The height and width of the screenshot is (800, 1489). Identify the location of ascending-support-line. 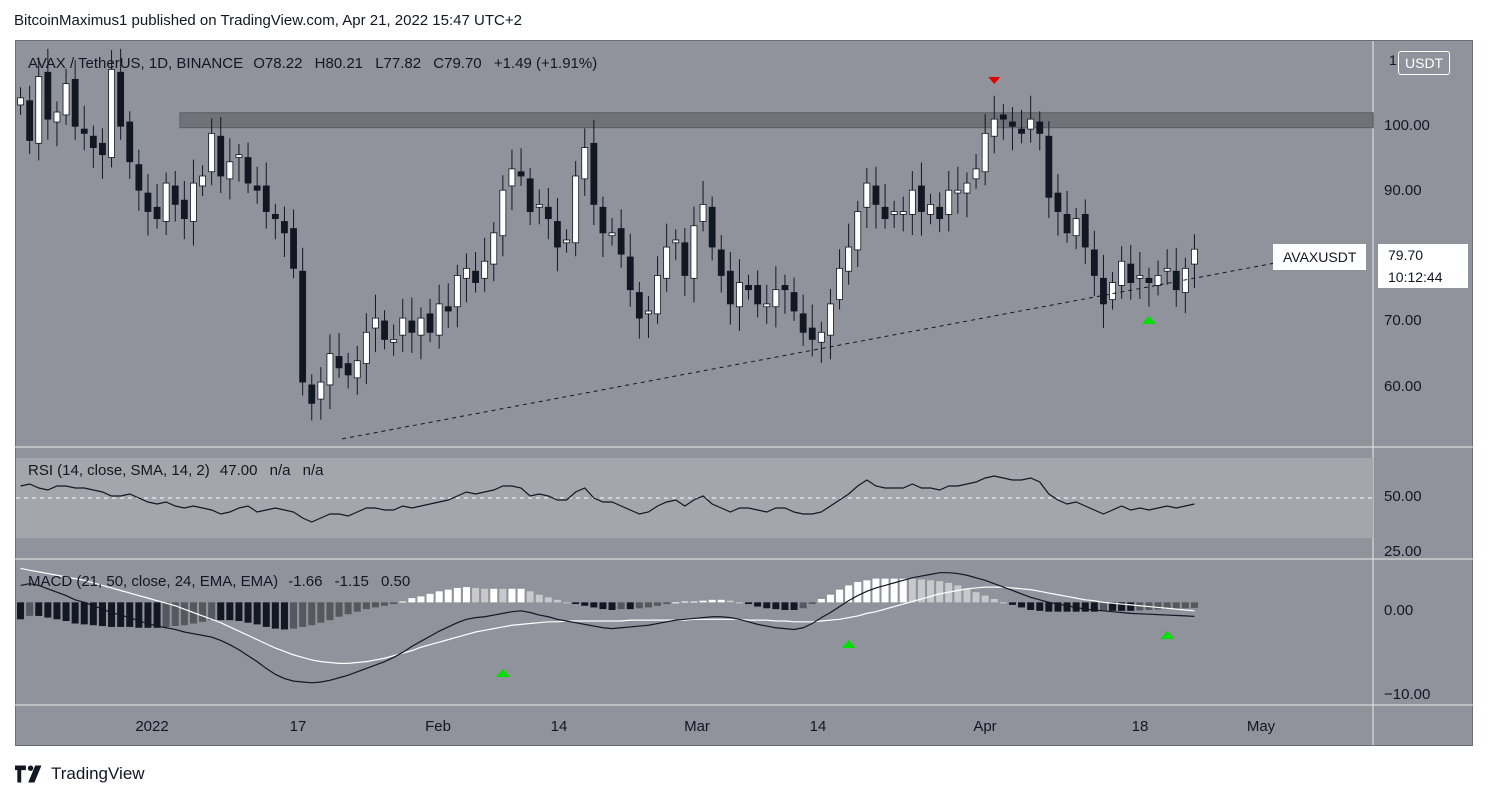
(808, 351).